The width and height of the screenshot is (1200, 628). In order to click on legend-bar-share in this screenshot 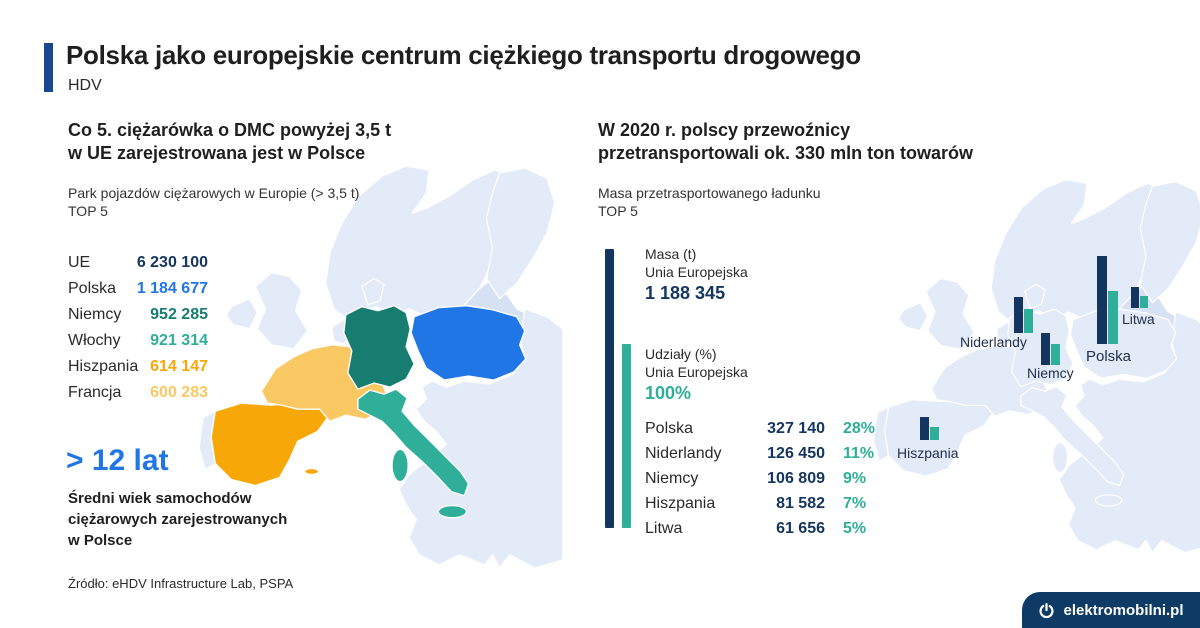, I will do `click(626, 436)`.